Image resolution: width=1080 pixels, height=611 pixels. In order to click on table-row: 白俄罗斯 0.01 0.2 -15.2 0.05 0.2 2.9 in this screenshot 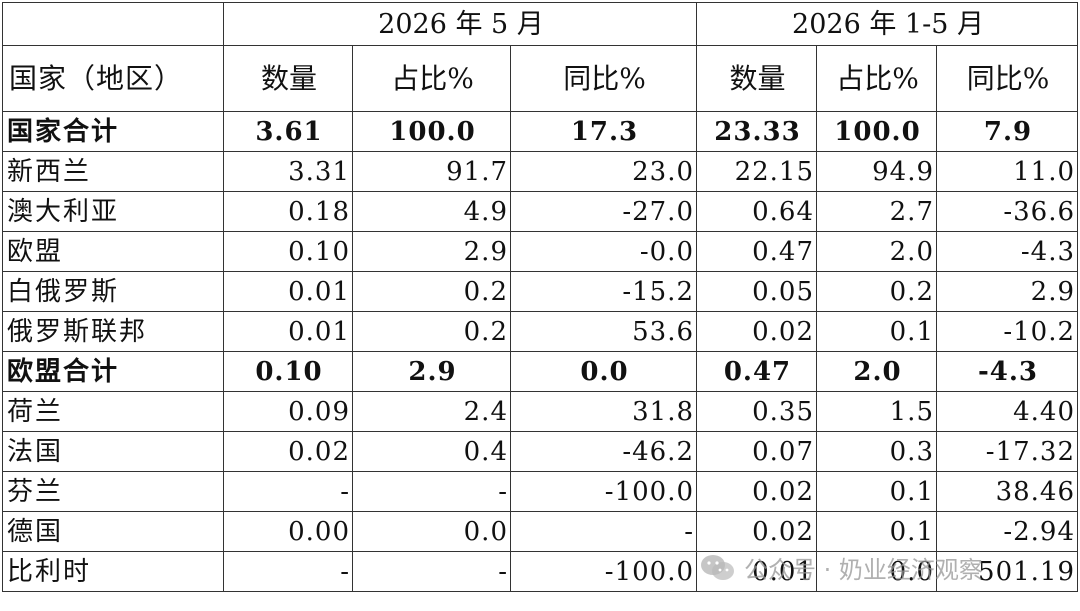, I will do `click(540, 291)`.